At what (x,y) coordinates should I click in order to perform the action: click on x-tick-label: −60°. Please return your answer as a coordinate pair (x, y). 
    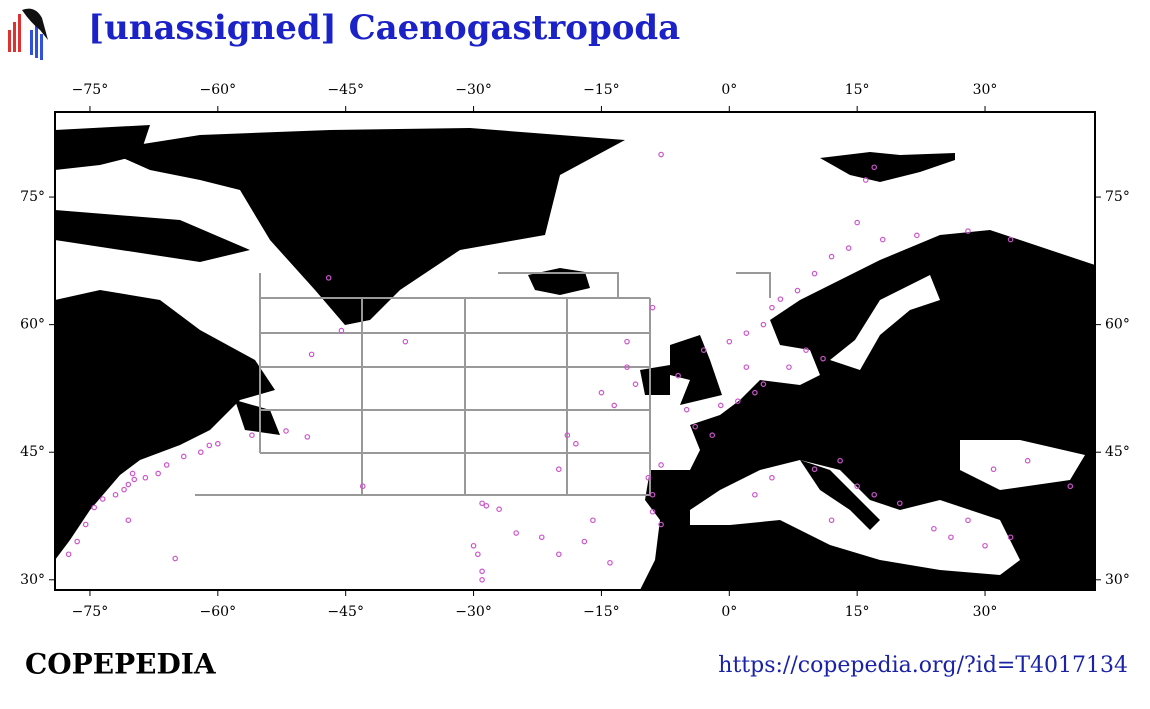
    Looking at the image, I should click on (218, 90).